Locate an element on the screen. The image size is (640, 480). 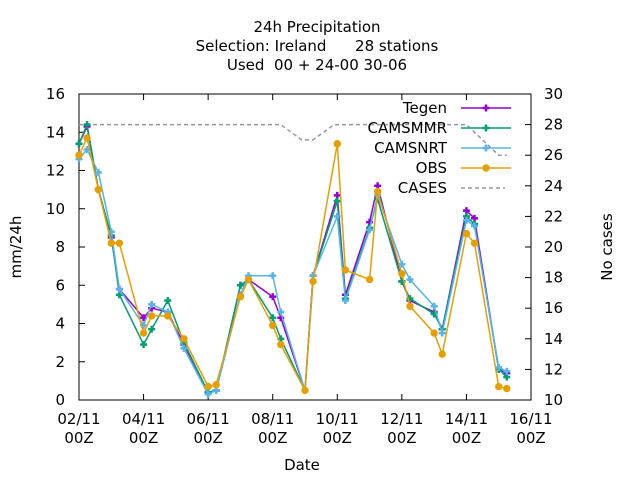
legend-marker-tegen is located at coordinates (486, 108).